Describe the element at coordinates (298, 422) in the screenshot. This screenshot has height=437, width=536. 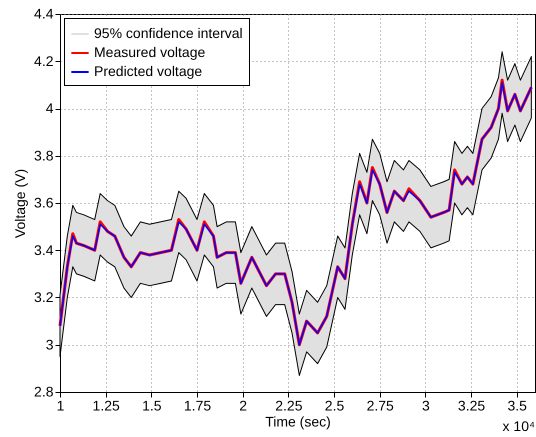
I see `x-axis-title: Time (sec)` at that location.